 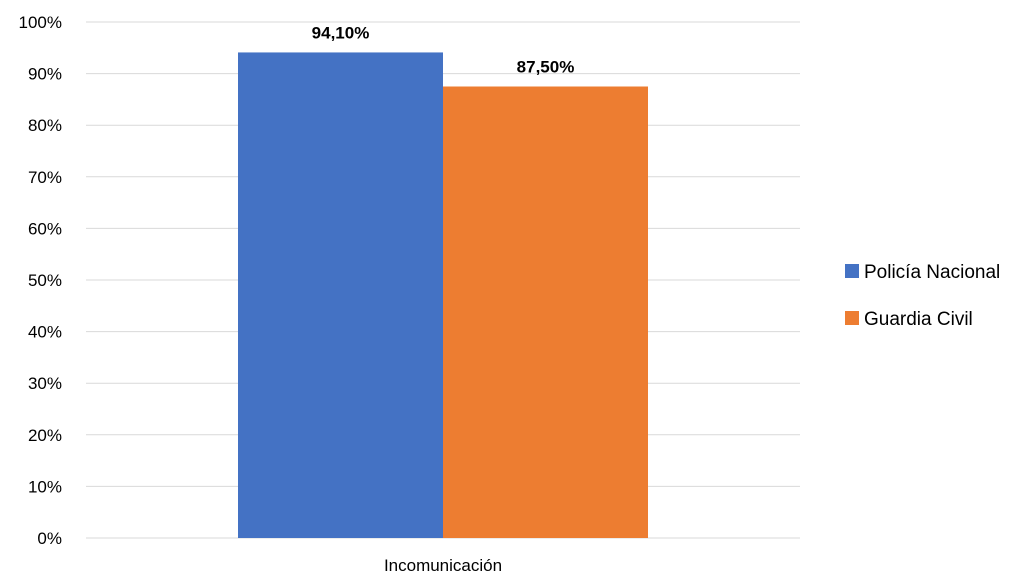 I want to click on y-tick-label: 30%, so click(x=45, y=383).